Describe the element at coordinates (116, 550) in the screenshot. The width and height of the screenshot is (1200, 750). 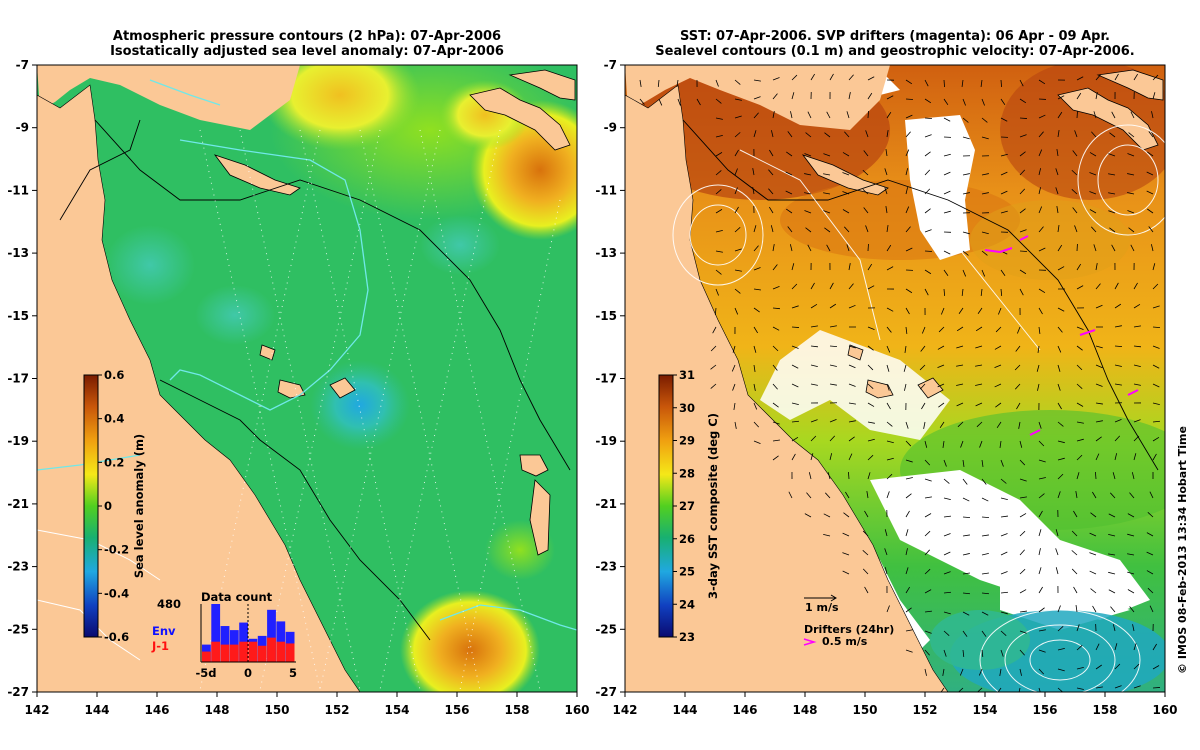
I see `sla-colorbar-tick-label: -0.2` at that location.